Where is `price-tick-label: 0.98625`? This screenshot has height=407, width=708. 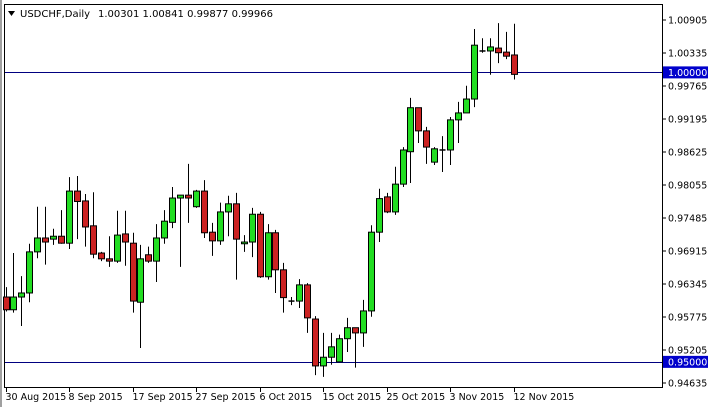 price-tick-label: 0.98625 is located at coordinates (687, 153).